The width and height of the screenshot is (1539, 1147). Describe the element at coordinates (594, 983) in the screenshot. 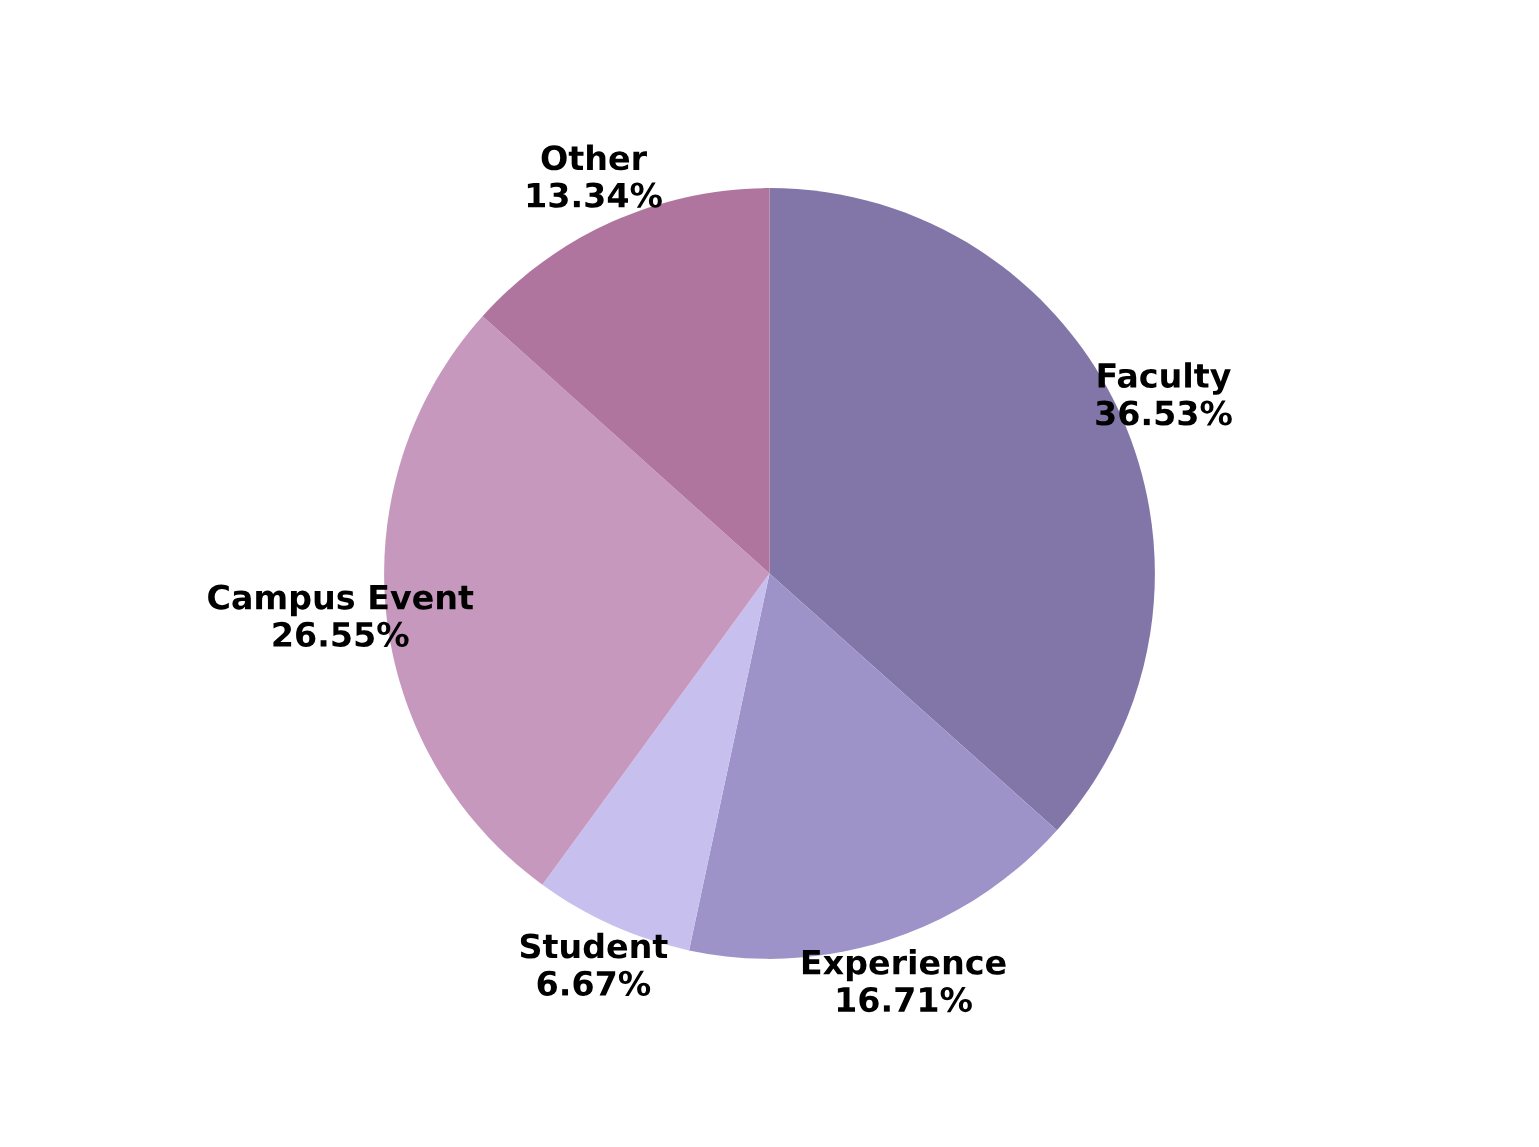

I see `data-label: 6.67%` at that location.